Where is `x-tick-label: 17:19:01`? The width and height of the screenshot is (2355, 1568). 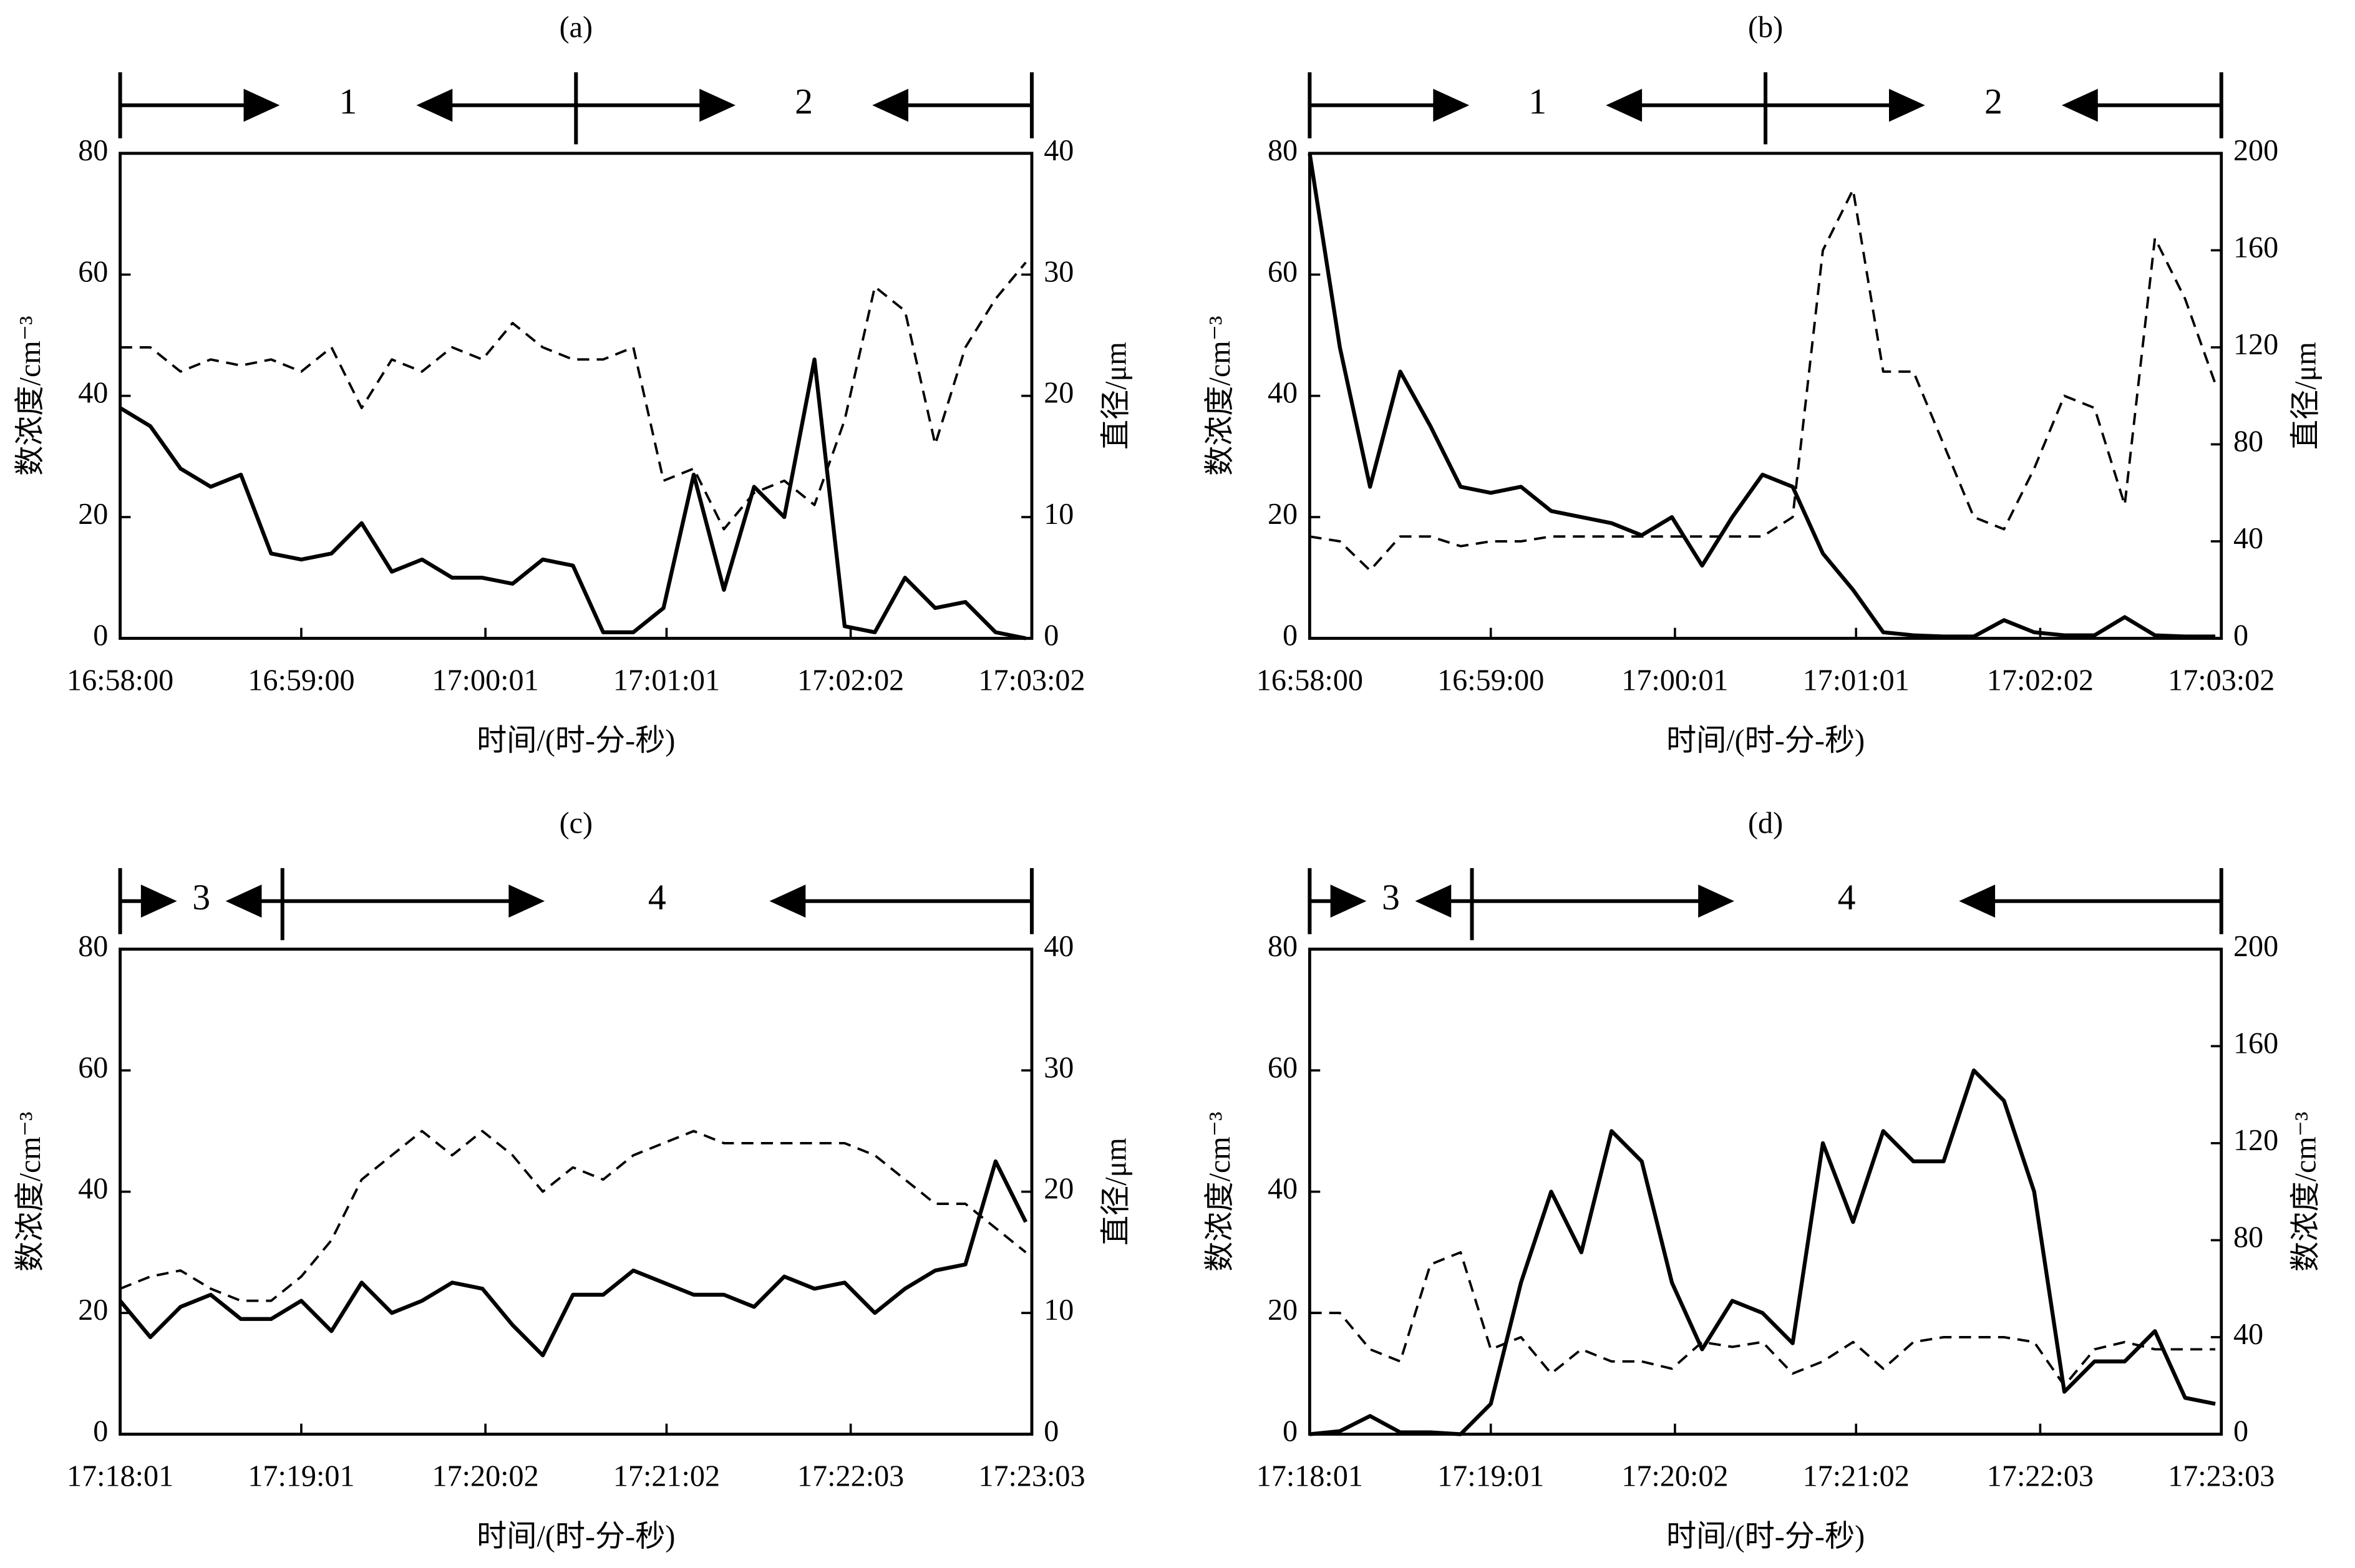
x-tick-label: 17:19:01 is located at coordinates (1490, 1476).